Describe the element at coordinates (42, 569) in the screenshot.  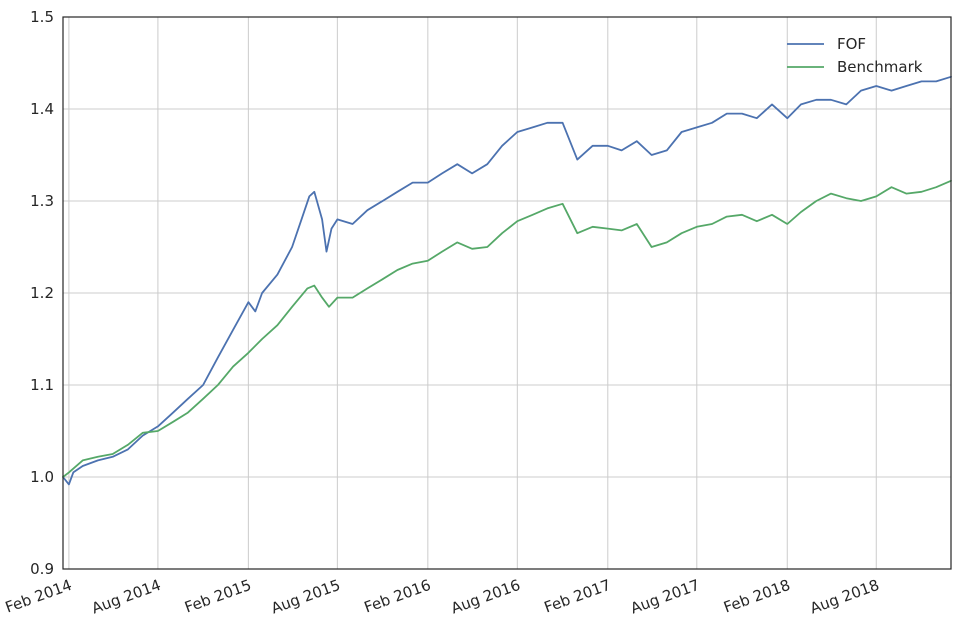
I see `y-tick-label: 0.9` at that location.